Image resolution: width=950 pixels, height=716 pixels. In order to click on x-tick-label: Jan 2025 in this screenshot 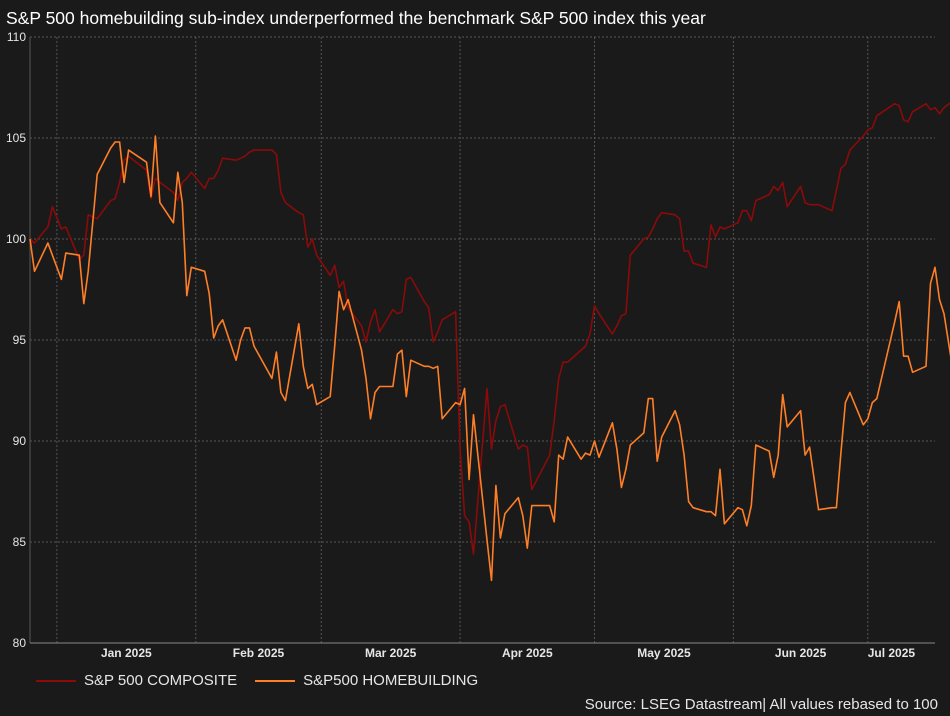, I will do `click(126, 653)`.